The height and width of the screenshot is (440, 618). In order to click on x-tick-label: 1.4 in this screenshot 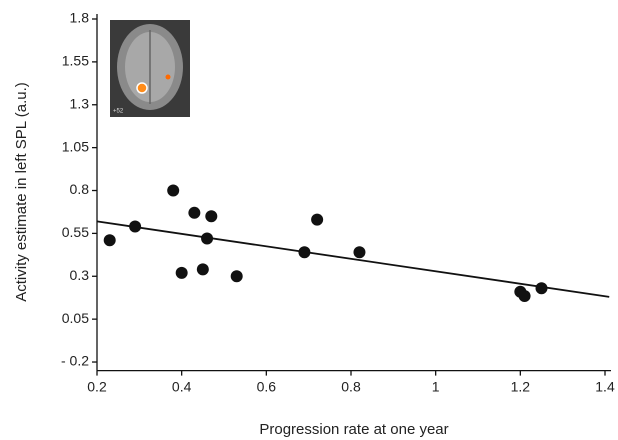, I will do `click(605, 386)`.